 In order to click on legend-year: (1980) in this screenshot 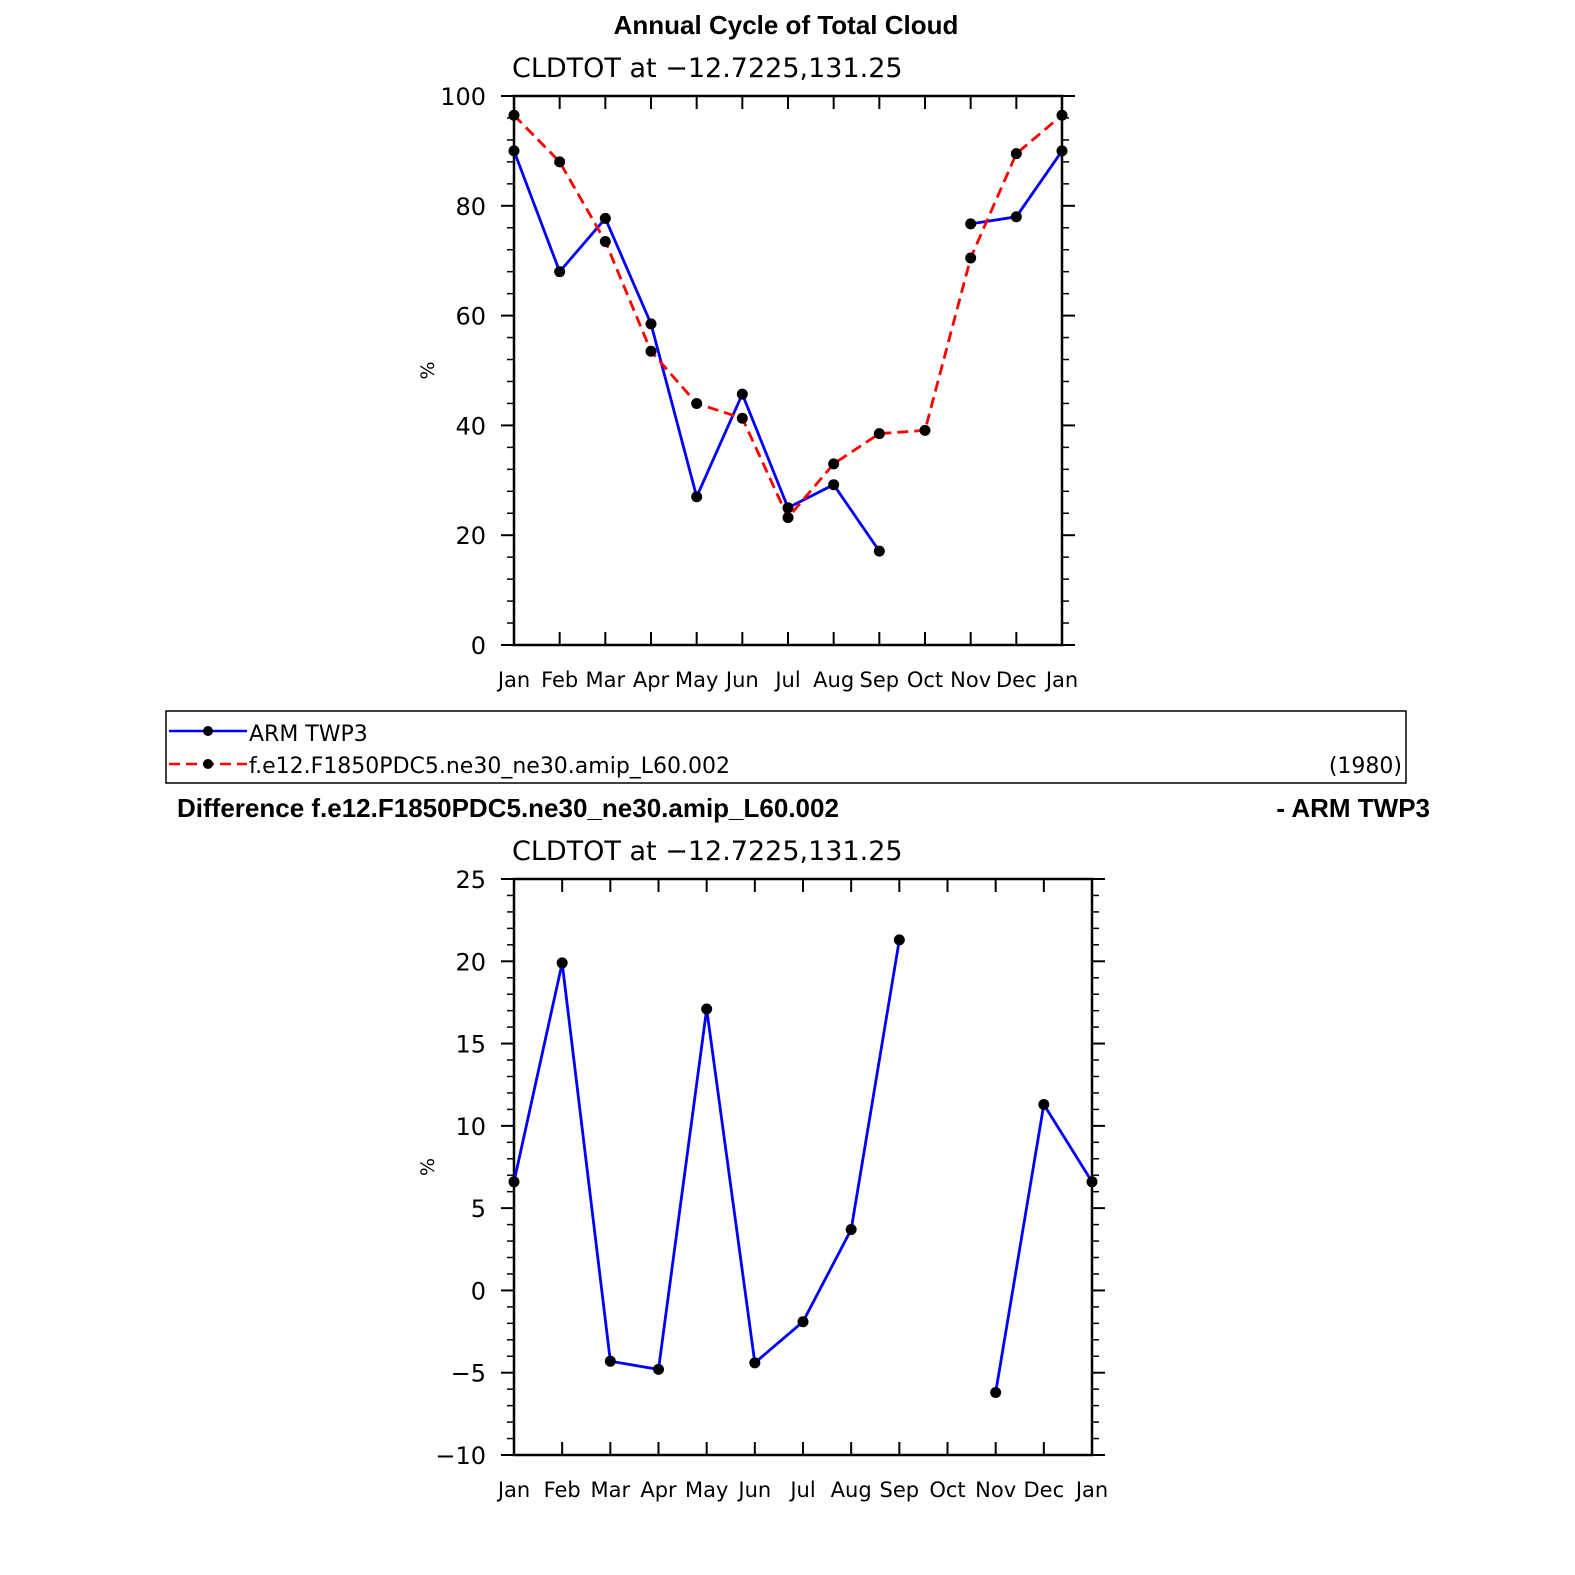, I will do `click(1365, 766)`.